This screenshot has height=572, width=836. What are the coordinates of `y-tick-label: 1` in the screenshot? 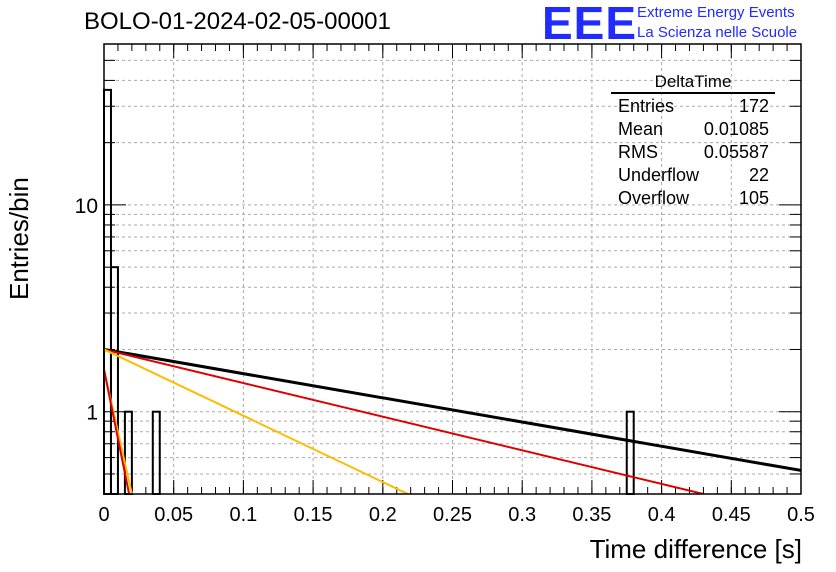 It's located at (92, 413).